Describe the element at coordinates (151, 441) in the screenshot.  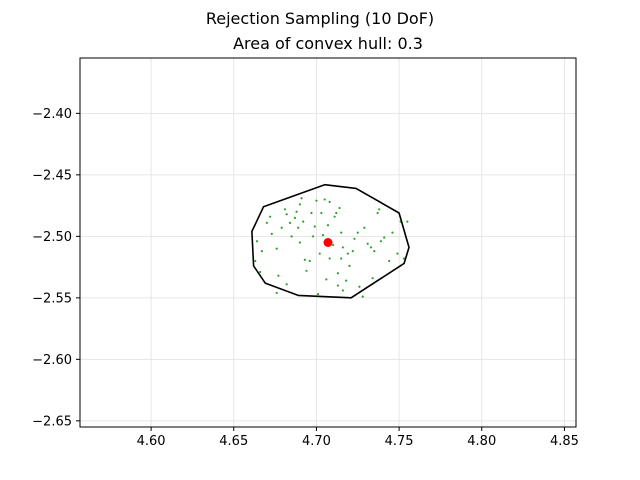
I see `x-tick-label: 4.60` at that location.